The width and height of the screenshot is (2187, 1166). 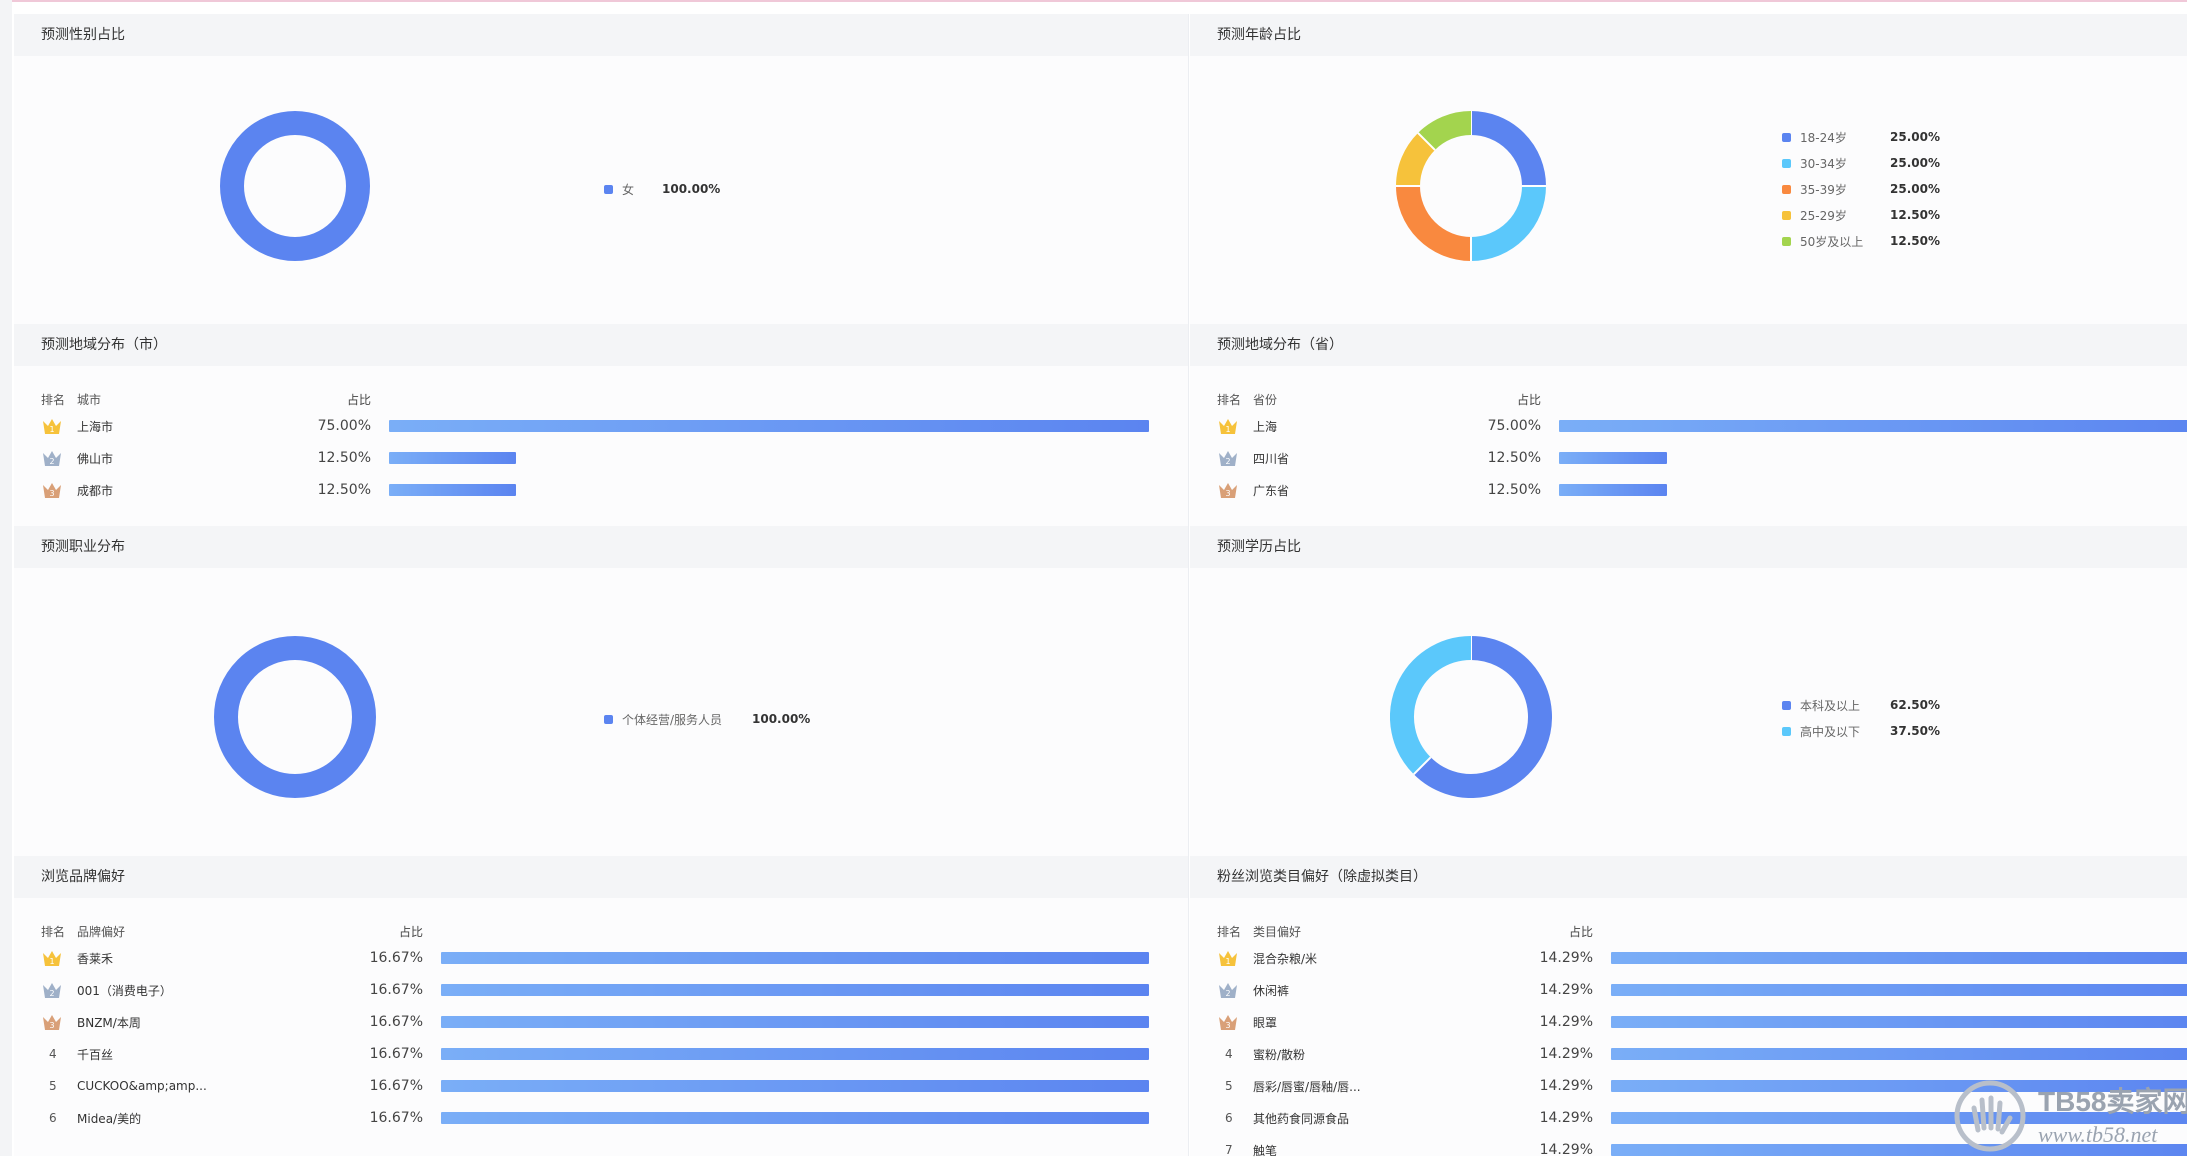 What do you see at coordinates (1688, 877) in the screenshot?
I see `section-title: 粉丝浏览类目偏好（除虚拟类目）` at bounding box center [1688, 877].